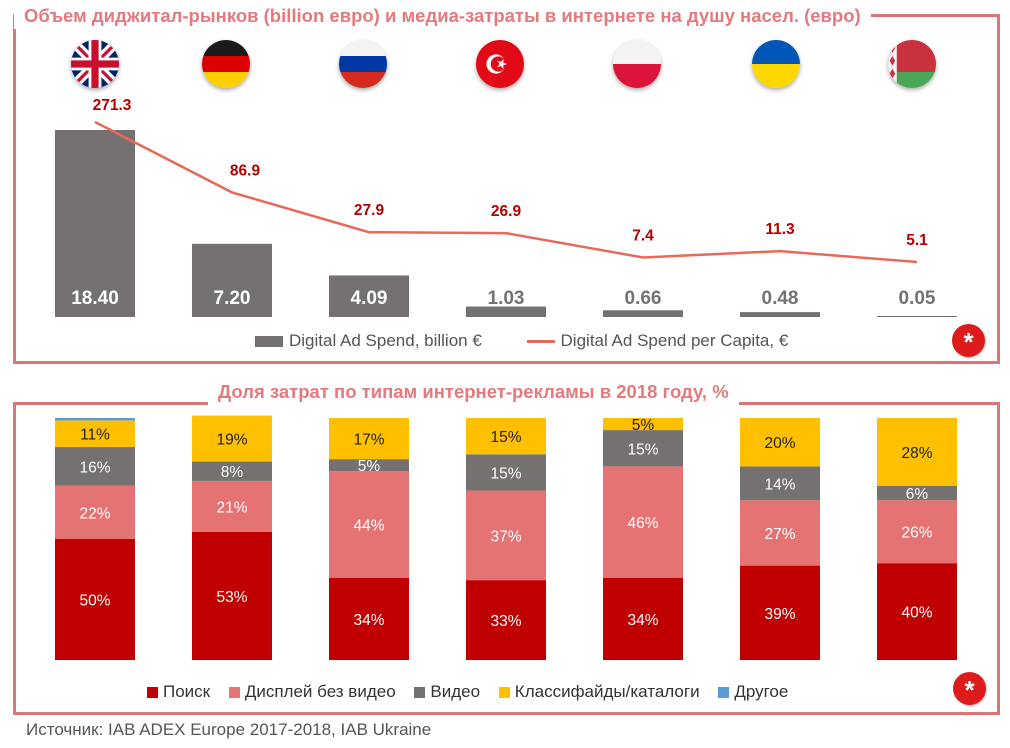 Image resolution: width=1010 pixels, height=748 pixels. I want to click on legend-poisk-swatch, so click(152, 693).